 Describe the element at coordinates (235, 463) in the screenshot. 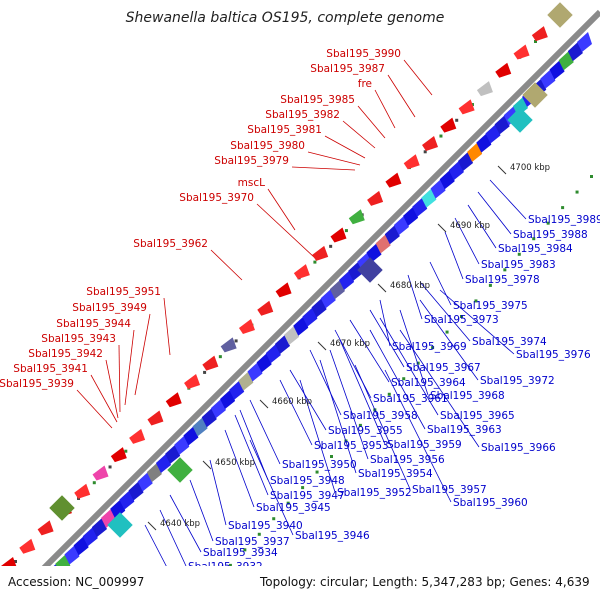

I see `tick-label: 4650 kbp` at that location.